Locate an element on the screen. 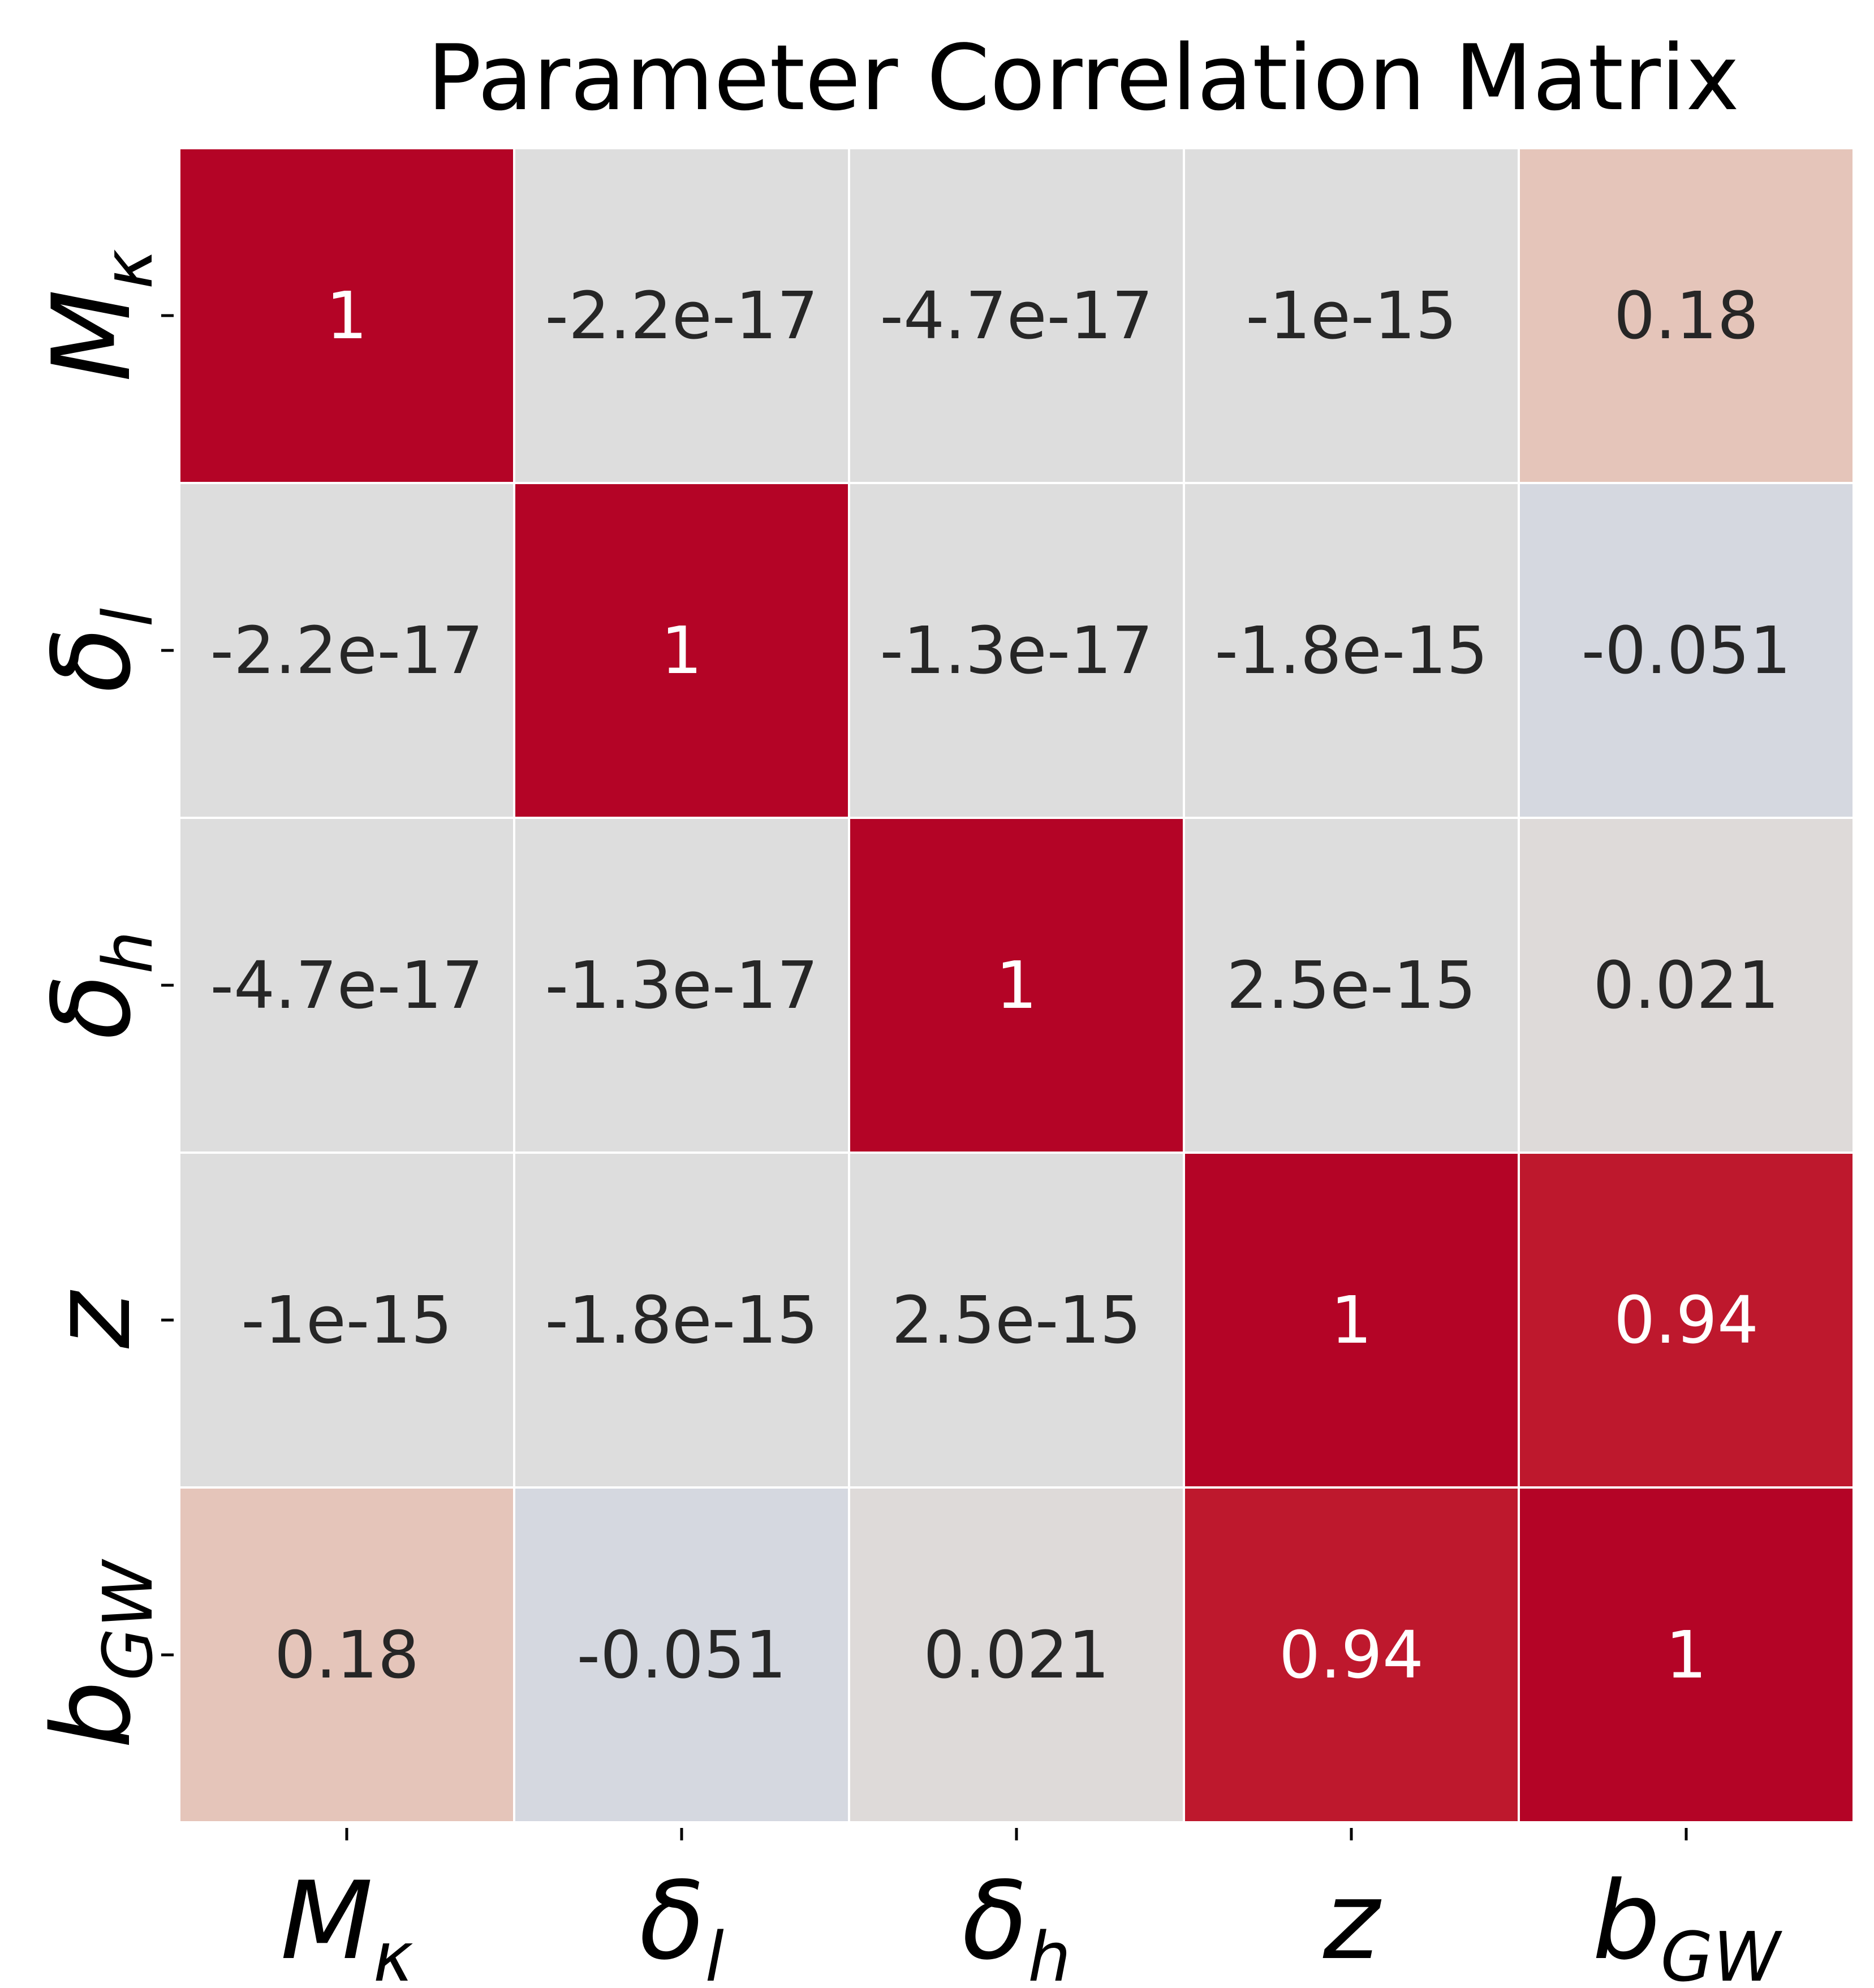  cell-annotation-2-3: 2.5e-15 is located at coordinates (1351, 986).